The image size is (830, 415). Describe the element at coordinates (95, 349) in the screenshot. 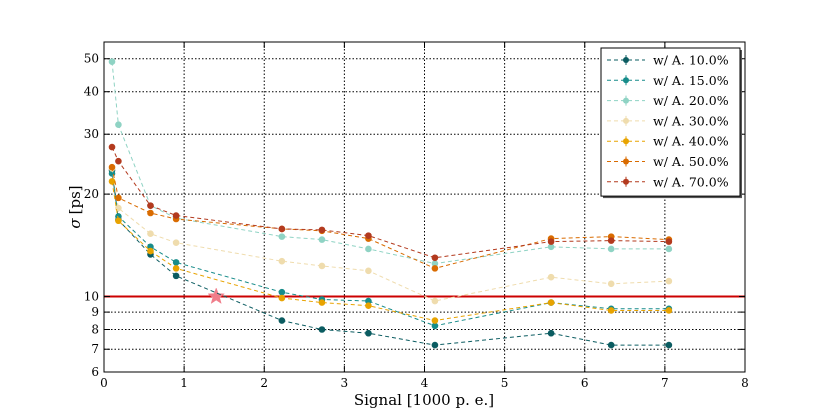

I see `y-tick-label: 7` at that location.